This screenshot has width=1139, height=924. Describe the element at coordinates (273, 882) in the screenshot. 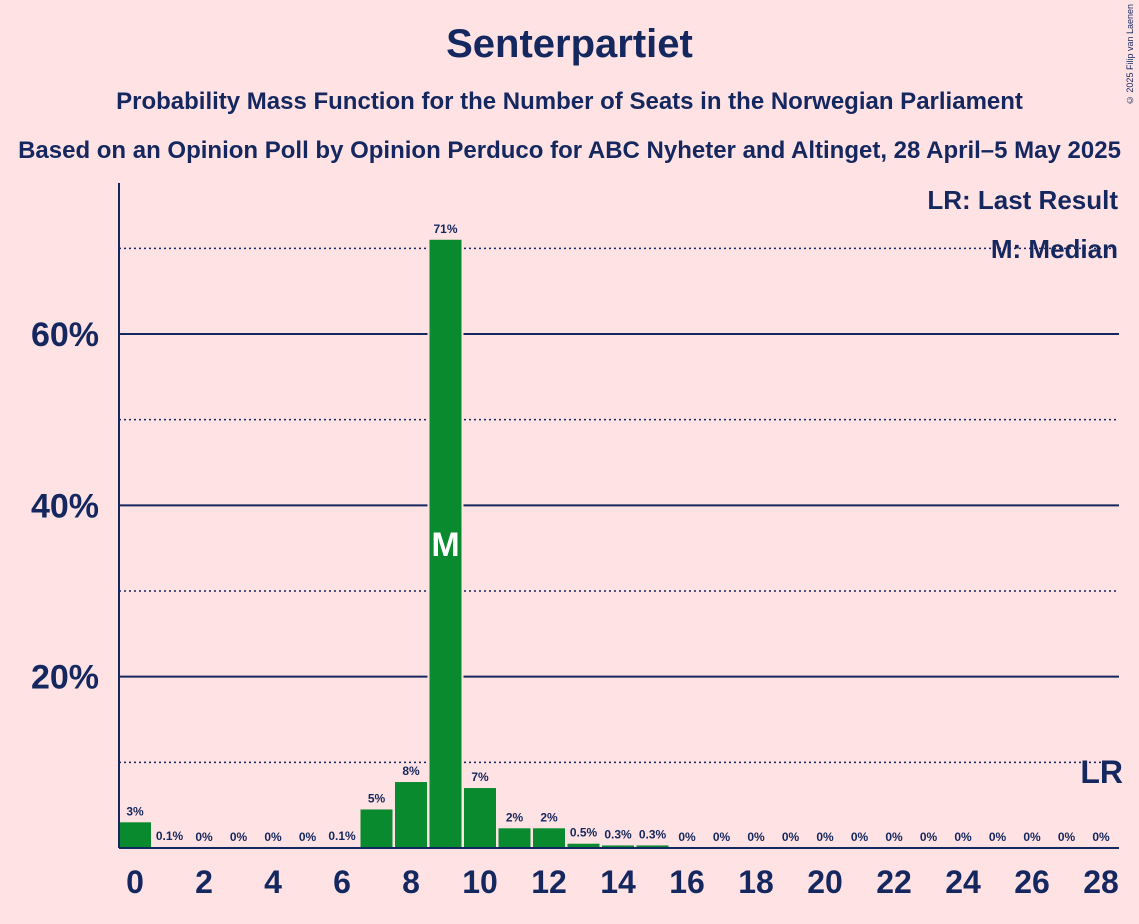

I see `x-tick-label: 4` at that location.